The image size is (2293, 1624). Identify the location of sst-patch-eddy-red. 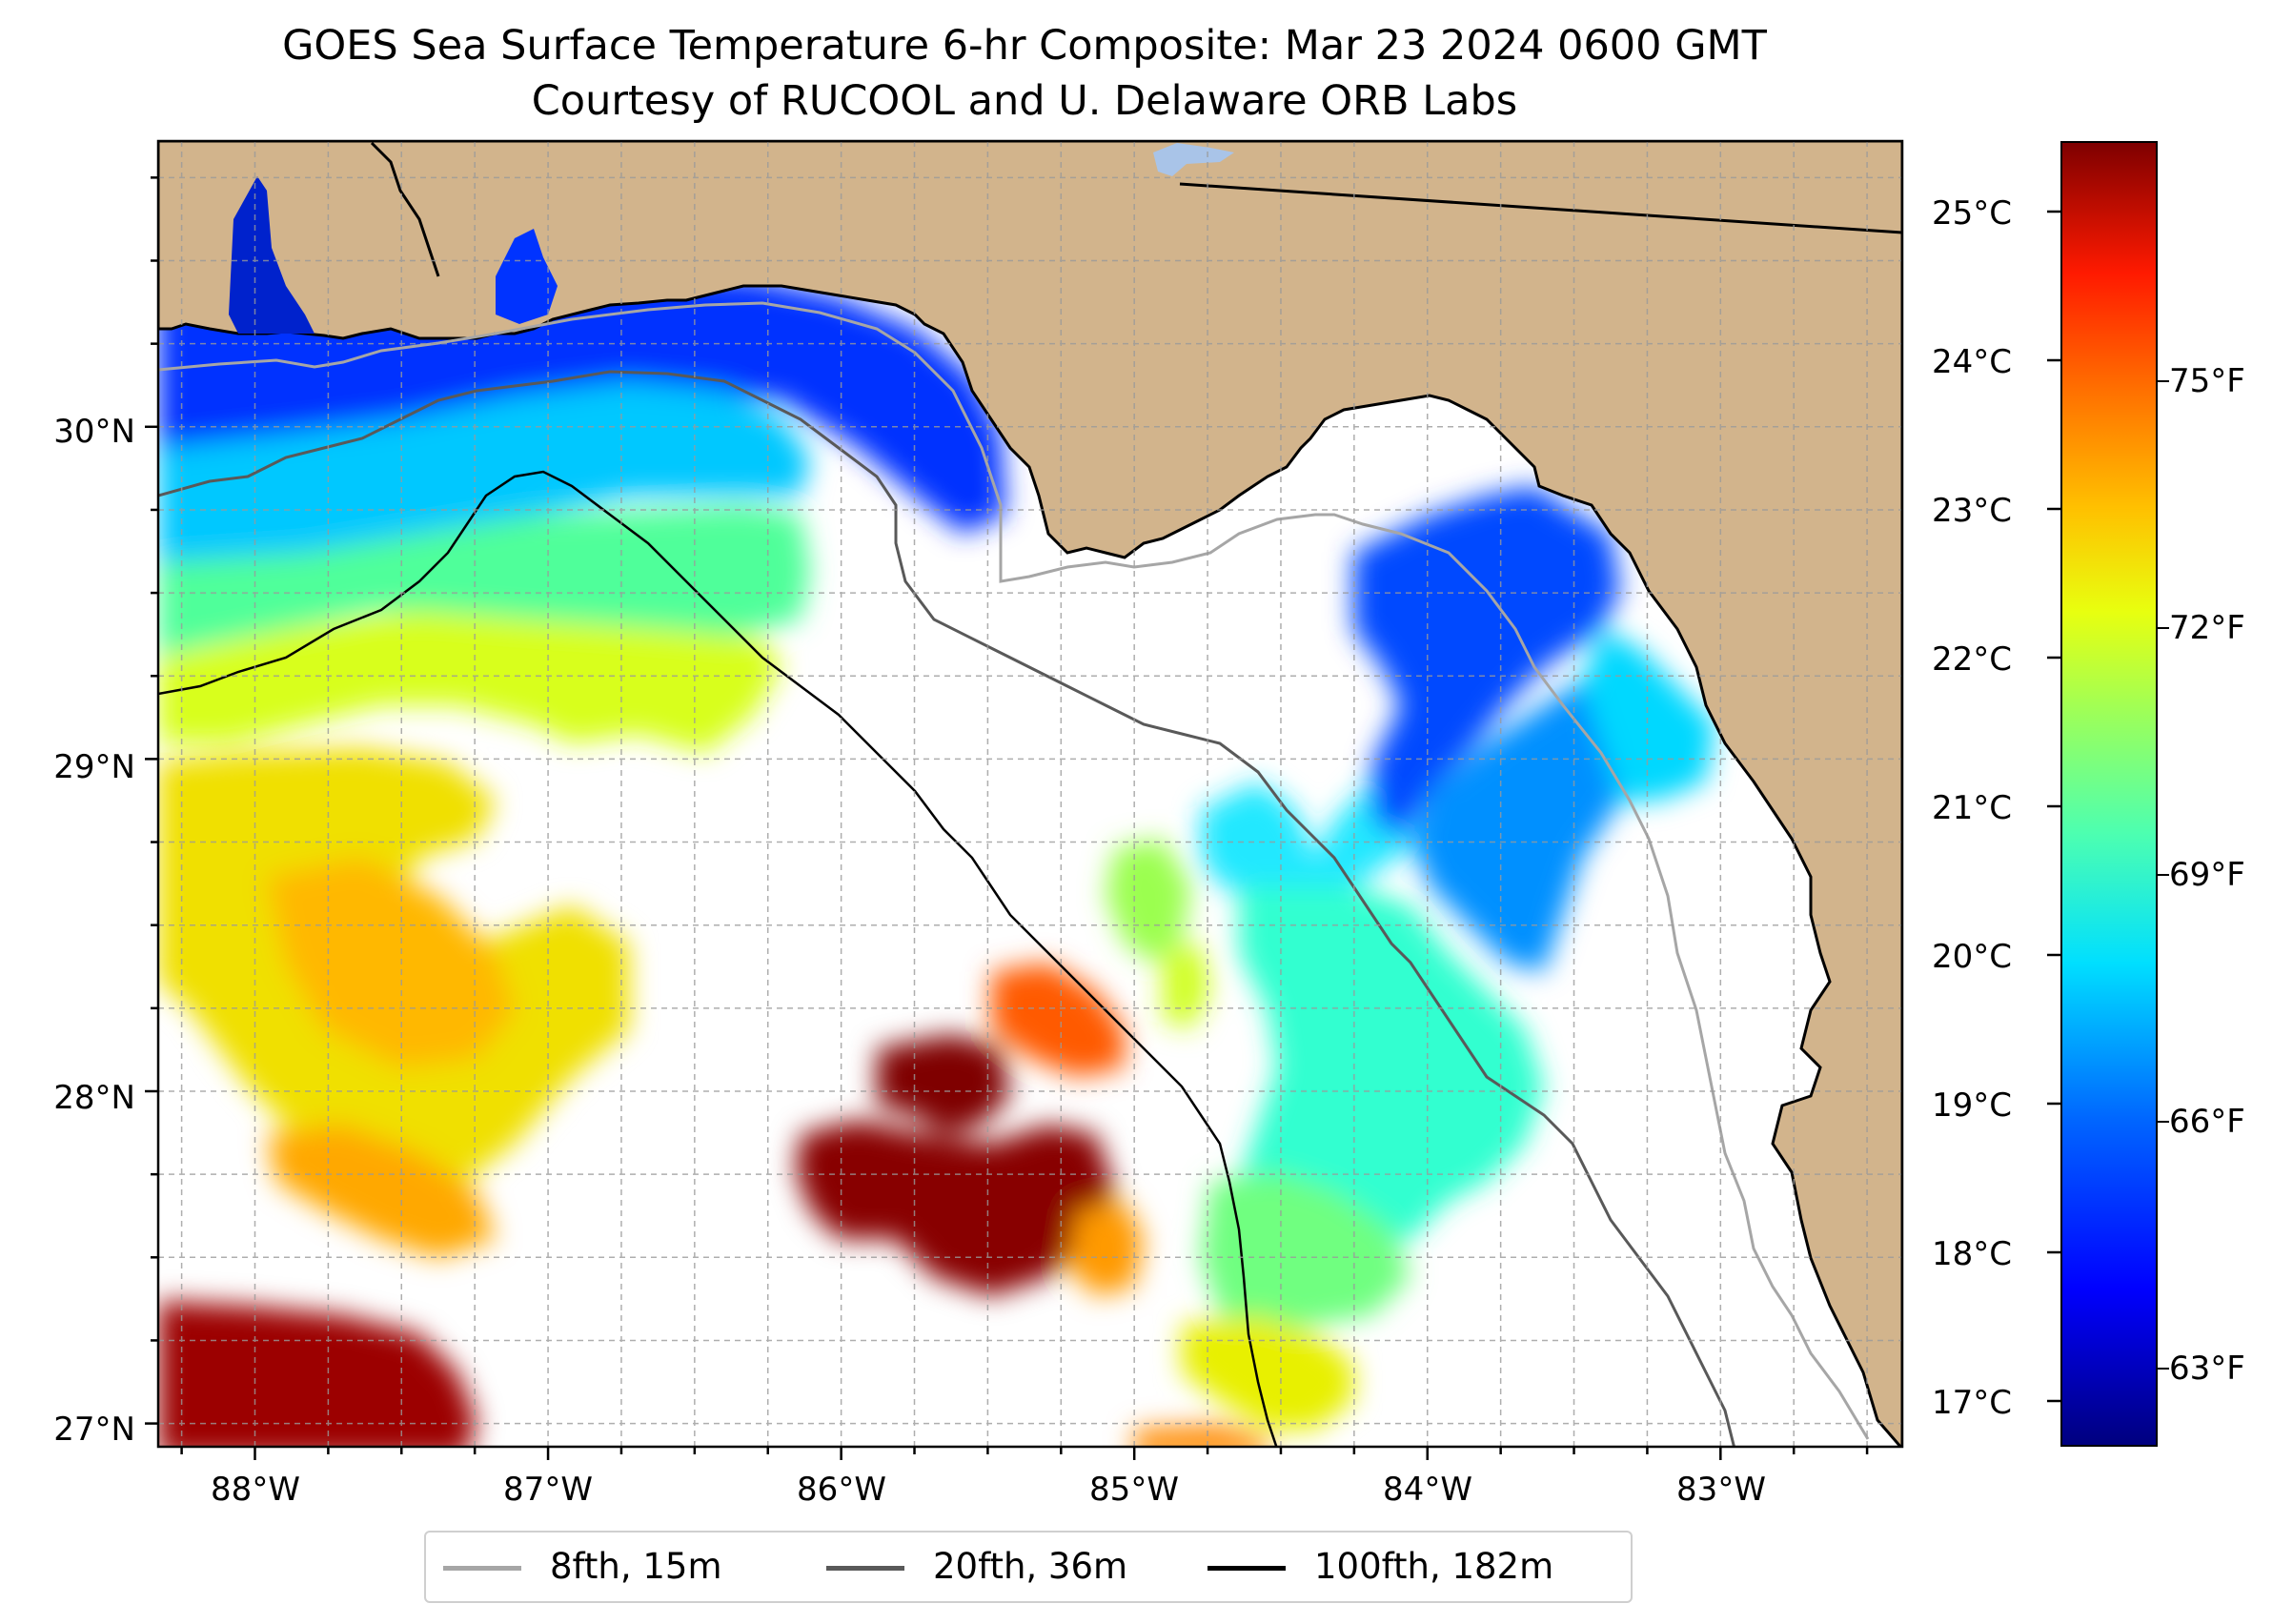
(944, 1084).